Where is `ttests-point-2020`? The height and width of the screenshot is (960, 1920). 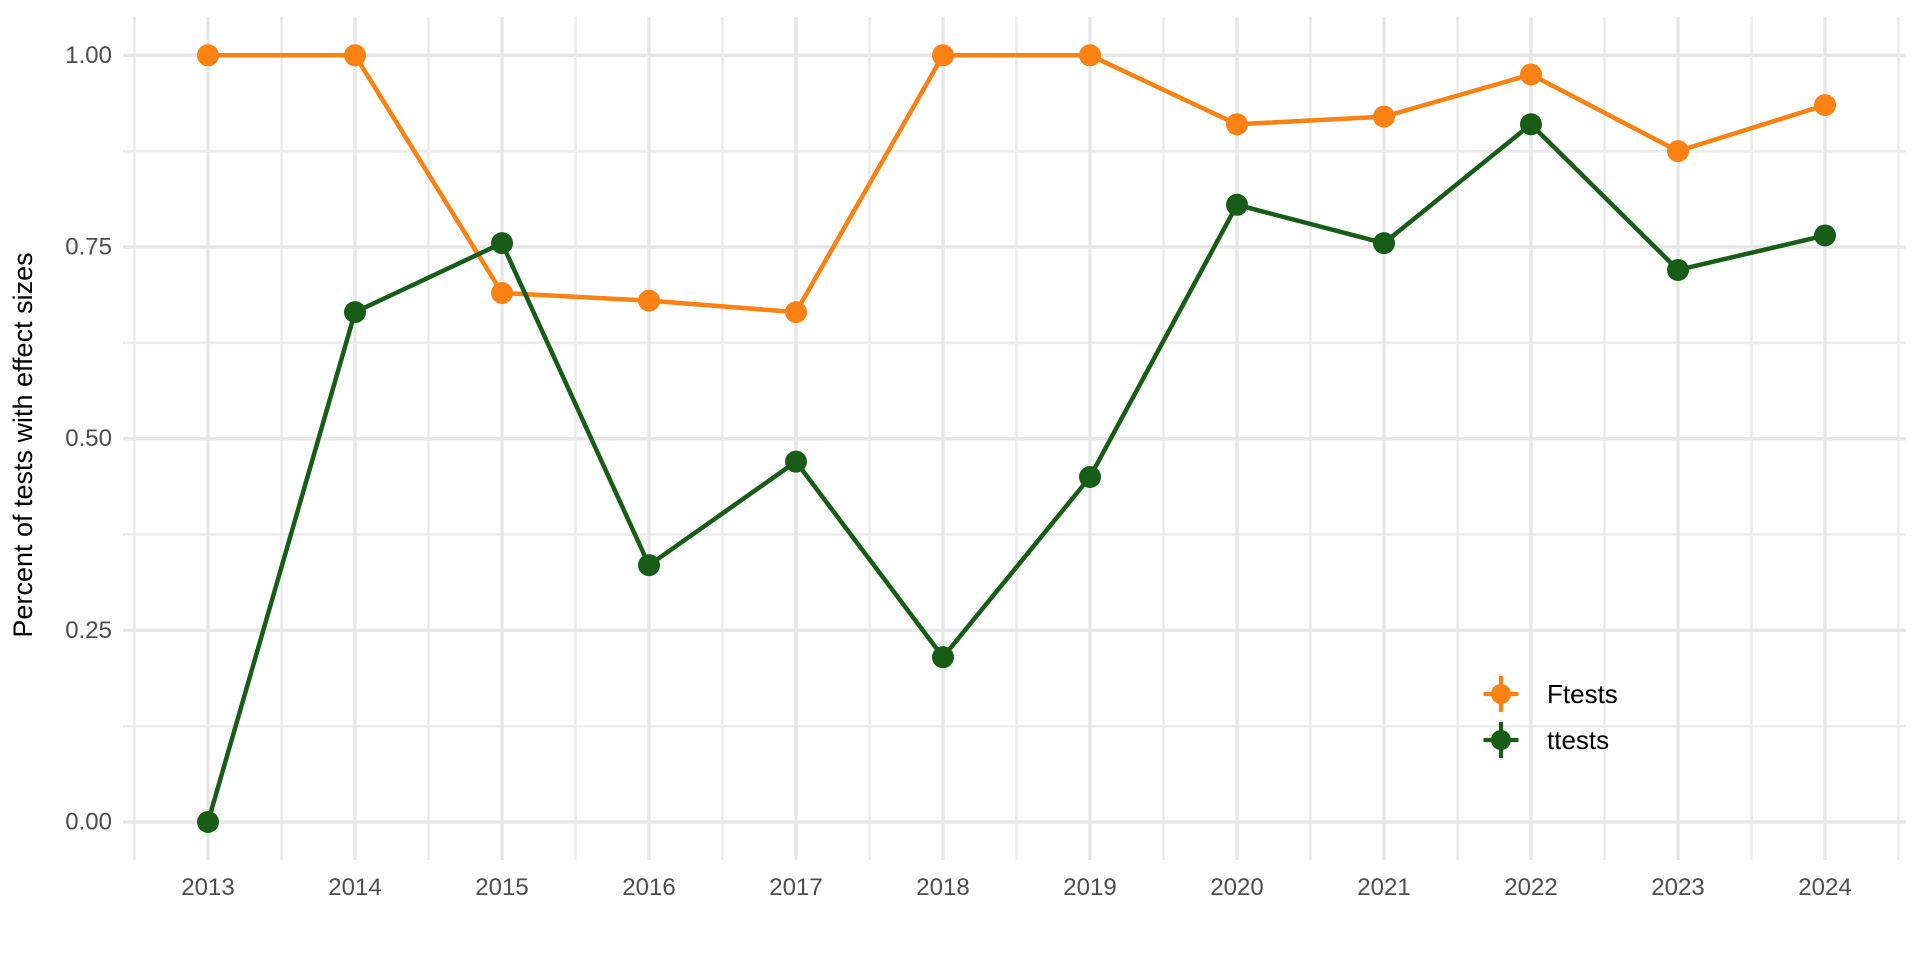
ttests-point-2020 is located at coordinates (1237, 204).